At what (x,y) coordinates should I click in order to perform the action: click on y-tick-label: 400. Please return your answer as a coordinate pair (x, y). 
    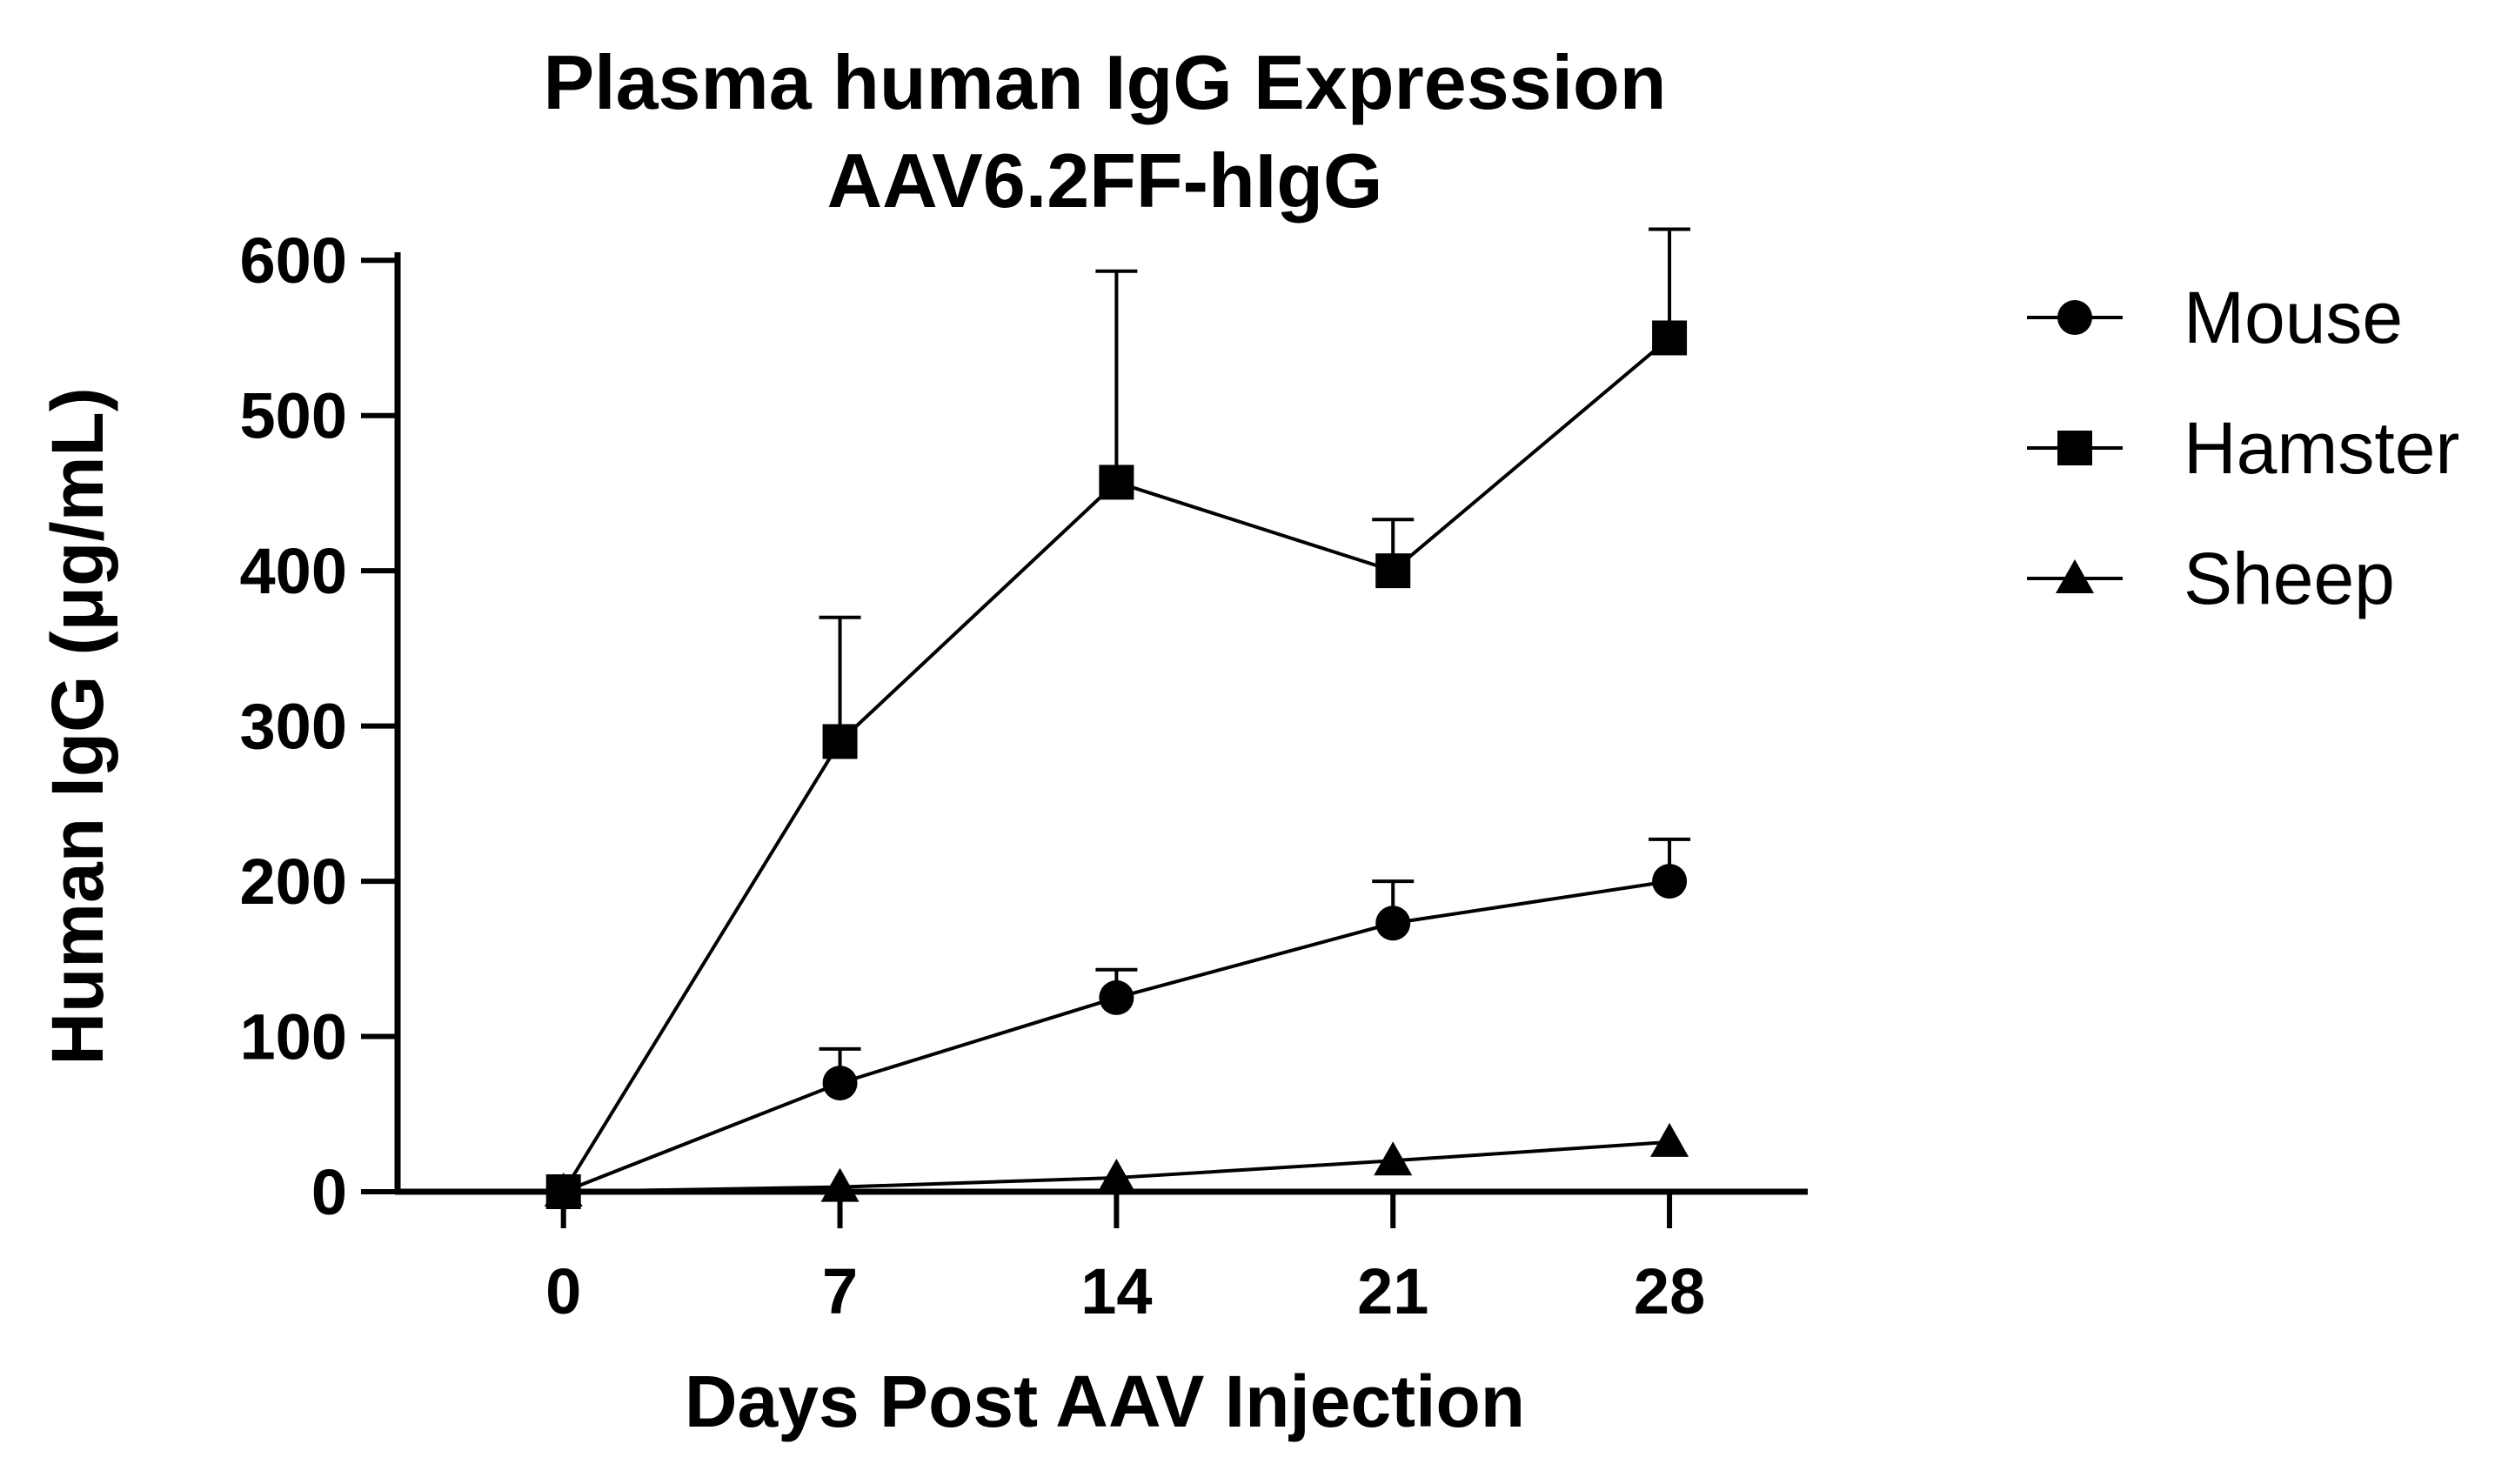
    Looking at the image, I should click on (293, 571).